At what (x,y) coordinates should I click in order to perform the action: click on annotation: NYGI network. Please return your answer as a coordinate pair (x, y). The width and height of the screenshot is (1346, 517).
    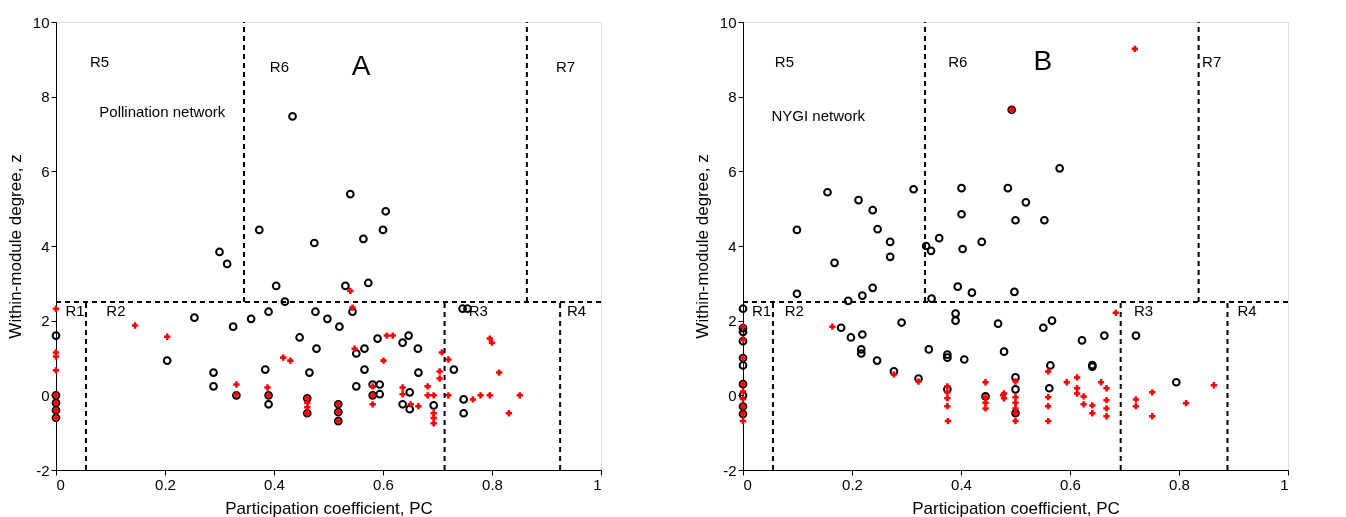
    Looking at the image, I should click on (818, 116).